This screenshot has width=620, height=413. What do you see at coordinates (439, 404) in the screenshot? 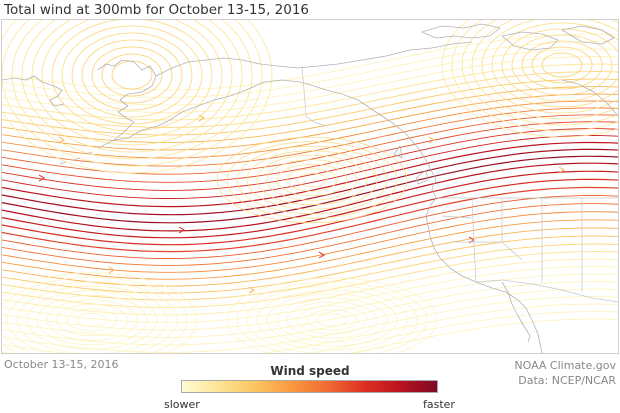
I see `legend-high-label: faster` at bounding box center [439, 404].